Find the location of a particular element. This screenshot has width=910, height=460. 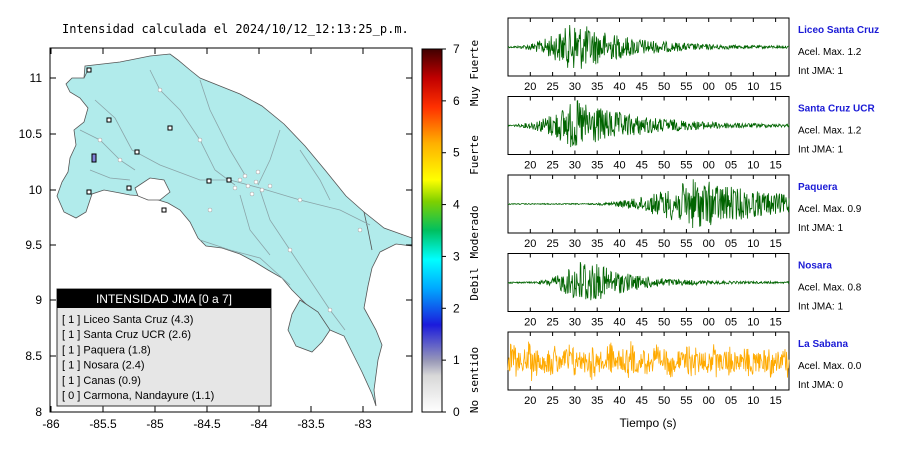

colorbar-tick-label: 4 is located at coordinates (456, 205).